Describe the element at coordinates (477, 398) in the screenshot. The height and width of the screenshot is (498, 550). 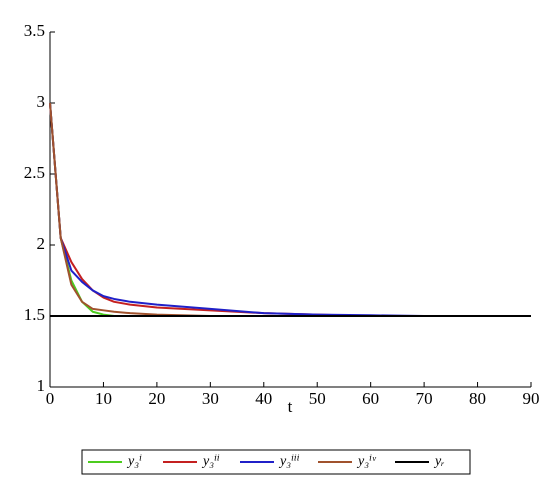
I see `x-tick-label: 80` at that location.